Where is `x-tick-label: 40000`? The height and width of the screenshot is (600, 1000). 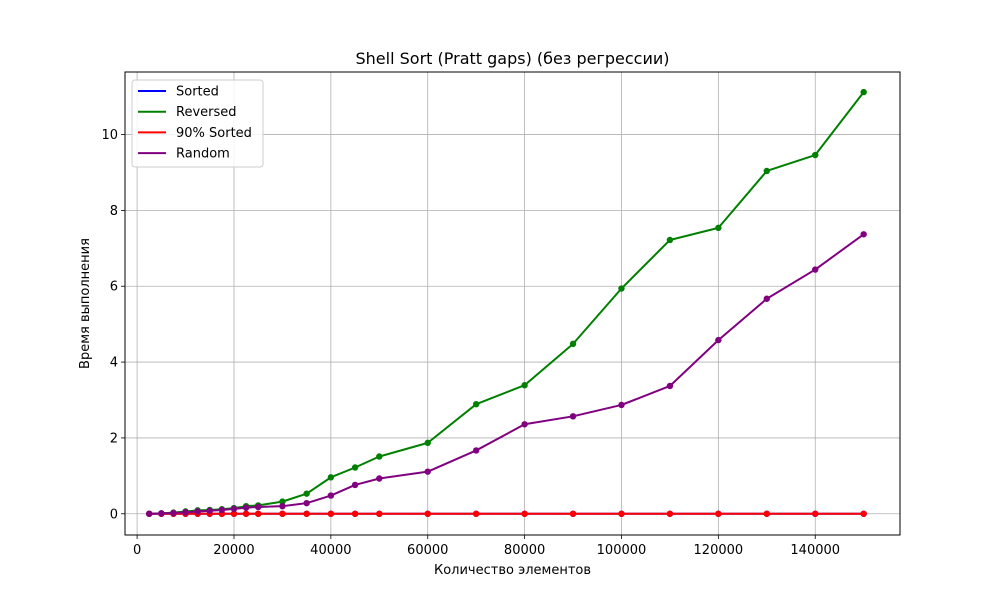
x-tick-label: 40000 is located at coordinates (330, 550).